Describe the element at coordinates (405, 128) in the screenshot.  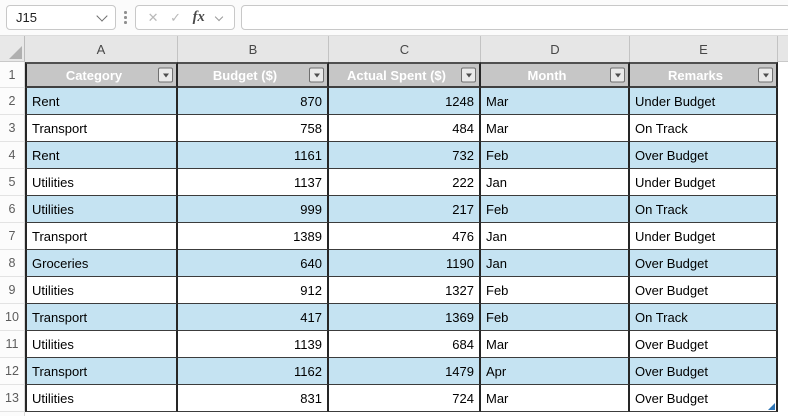
I see `table-cell: 484` at that location.